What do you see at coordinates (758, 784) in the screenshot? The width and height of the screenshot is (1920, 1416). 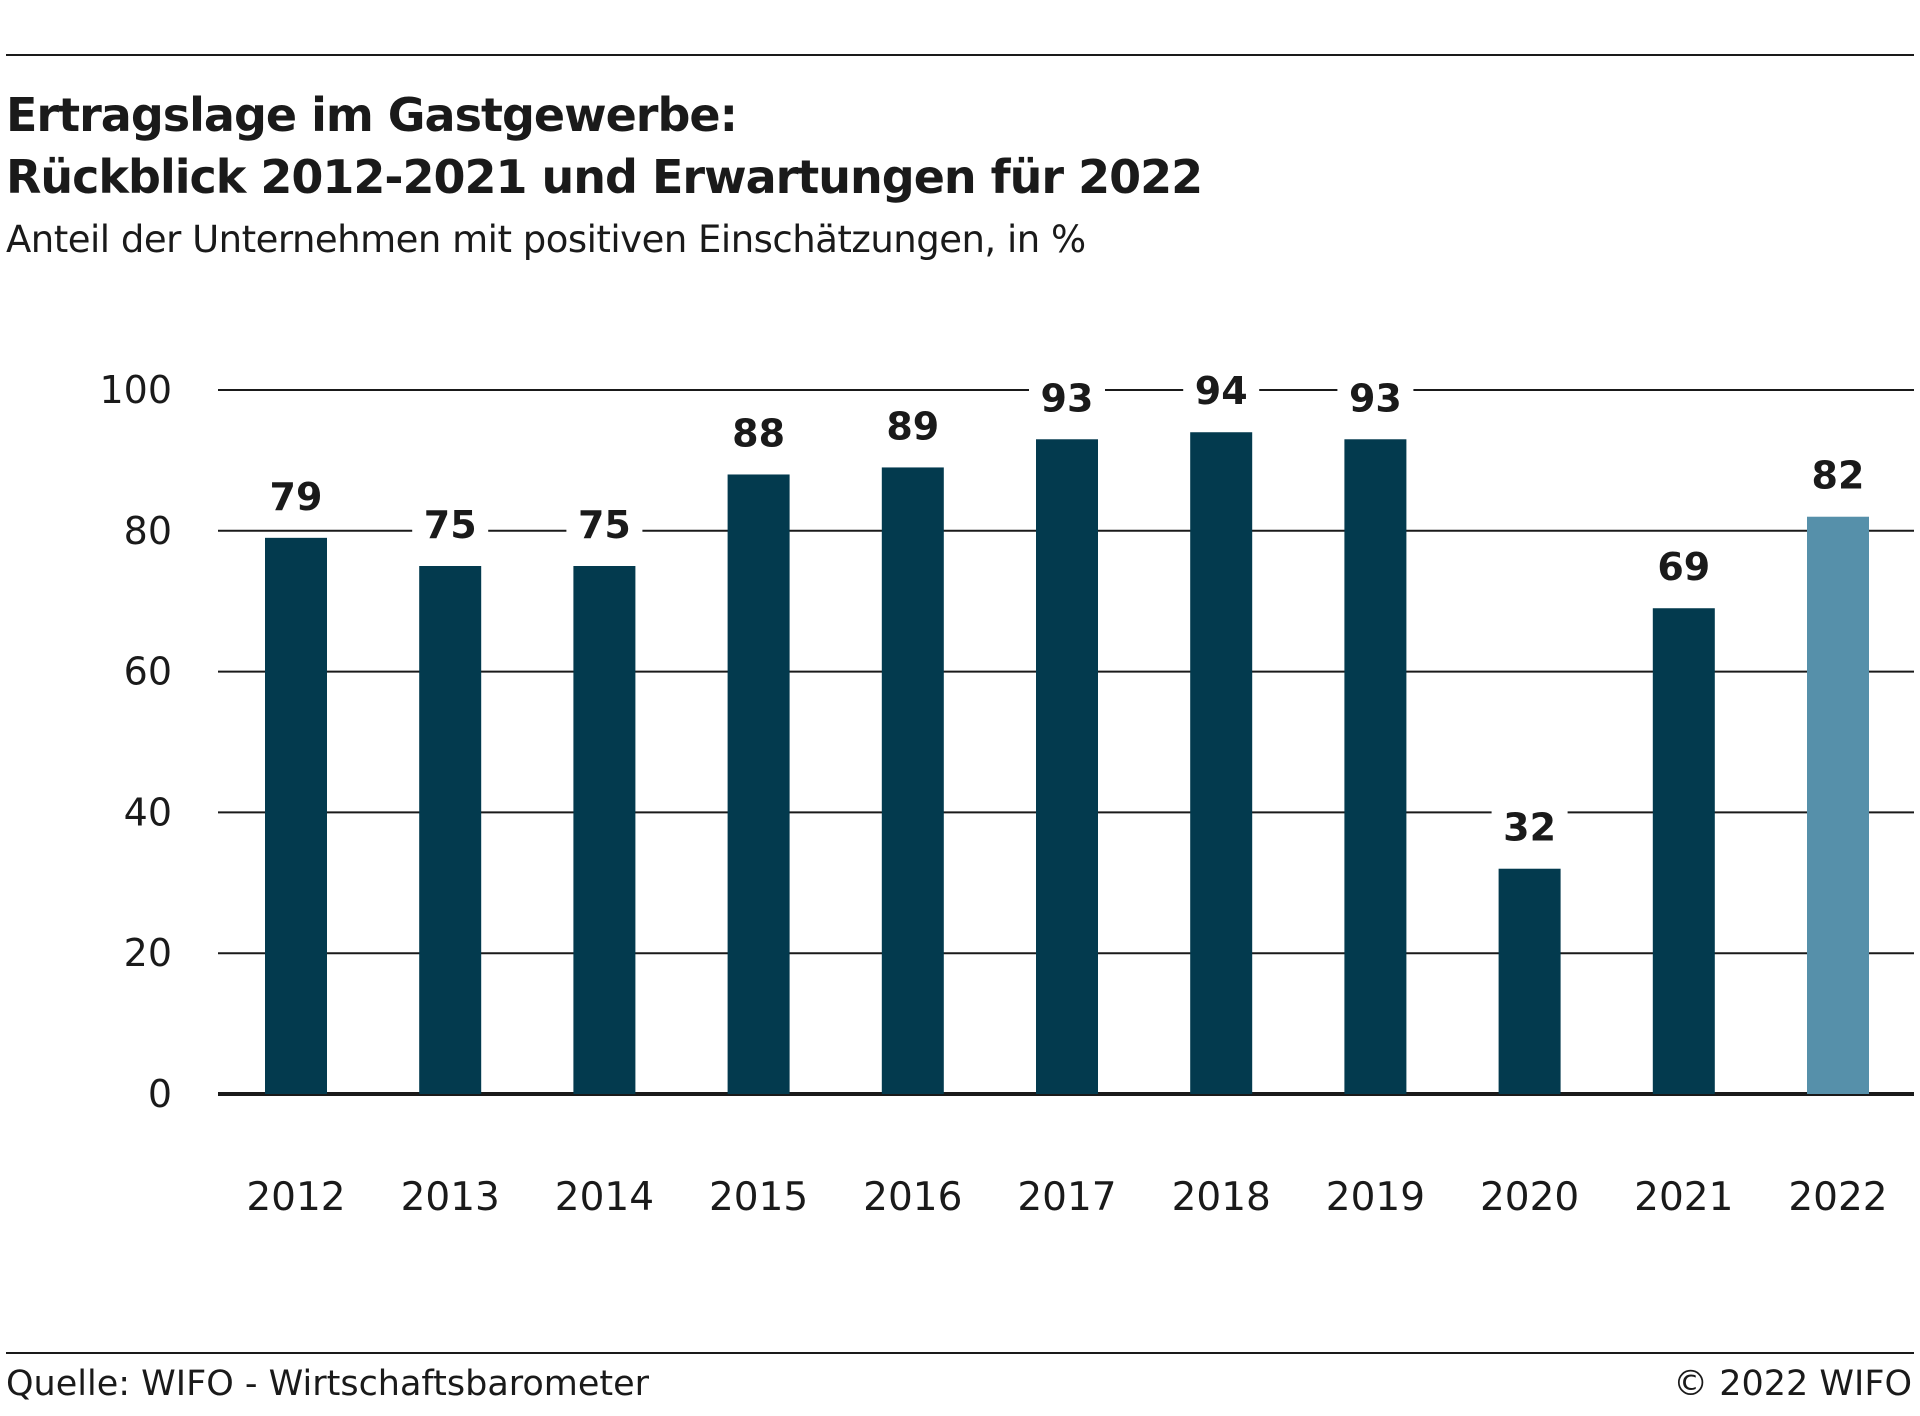 I see `bar-2015` at bounding box center [758, 784].